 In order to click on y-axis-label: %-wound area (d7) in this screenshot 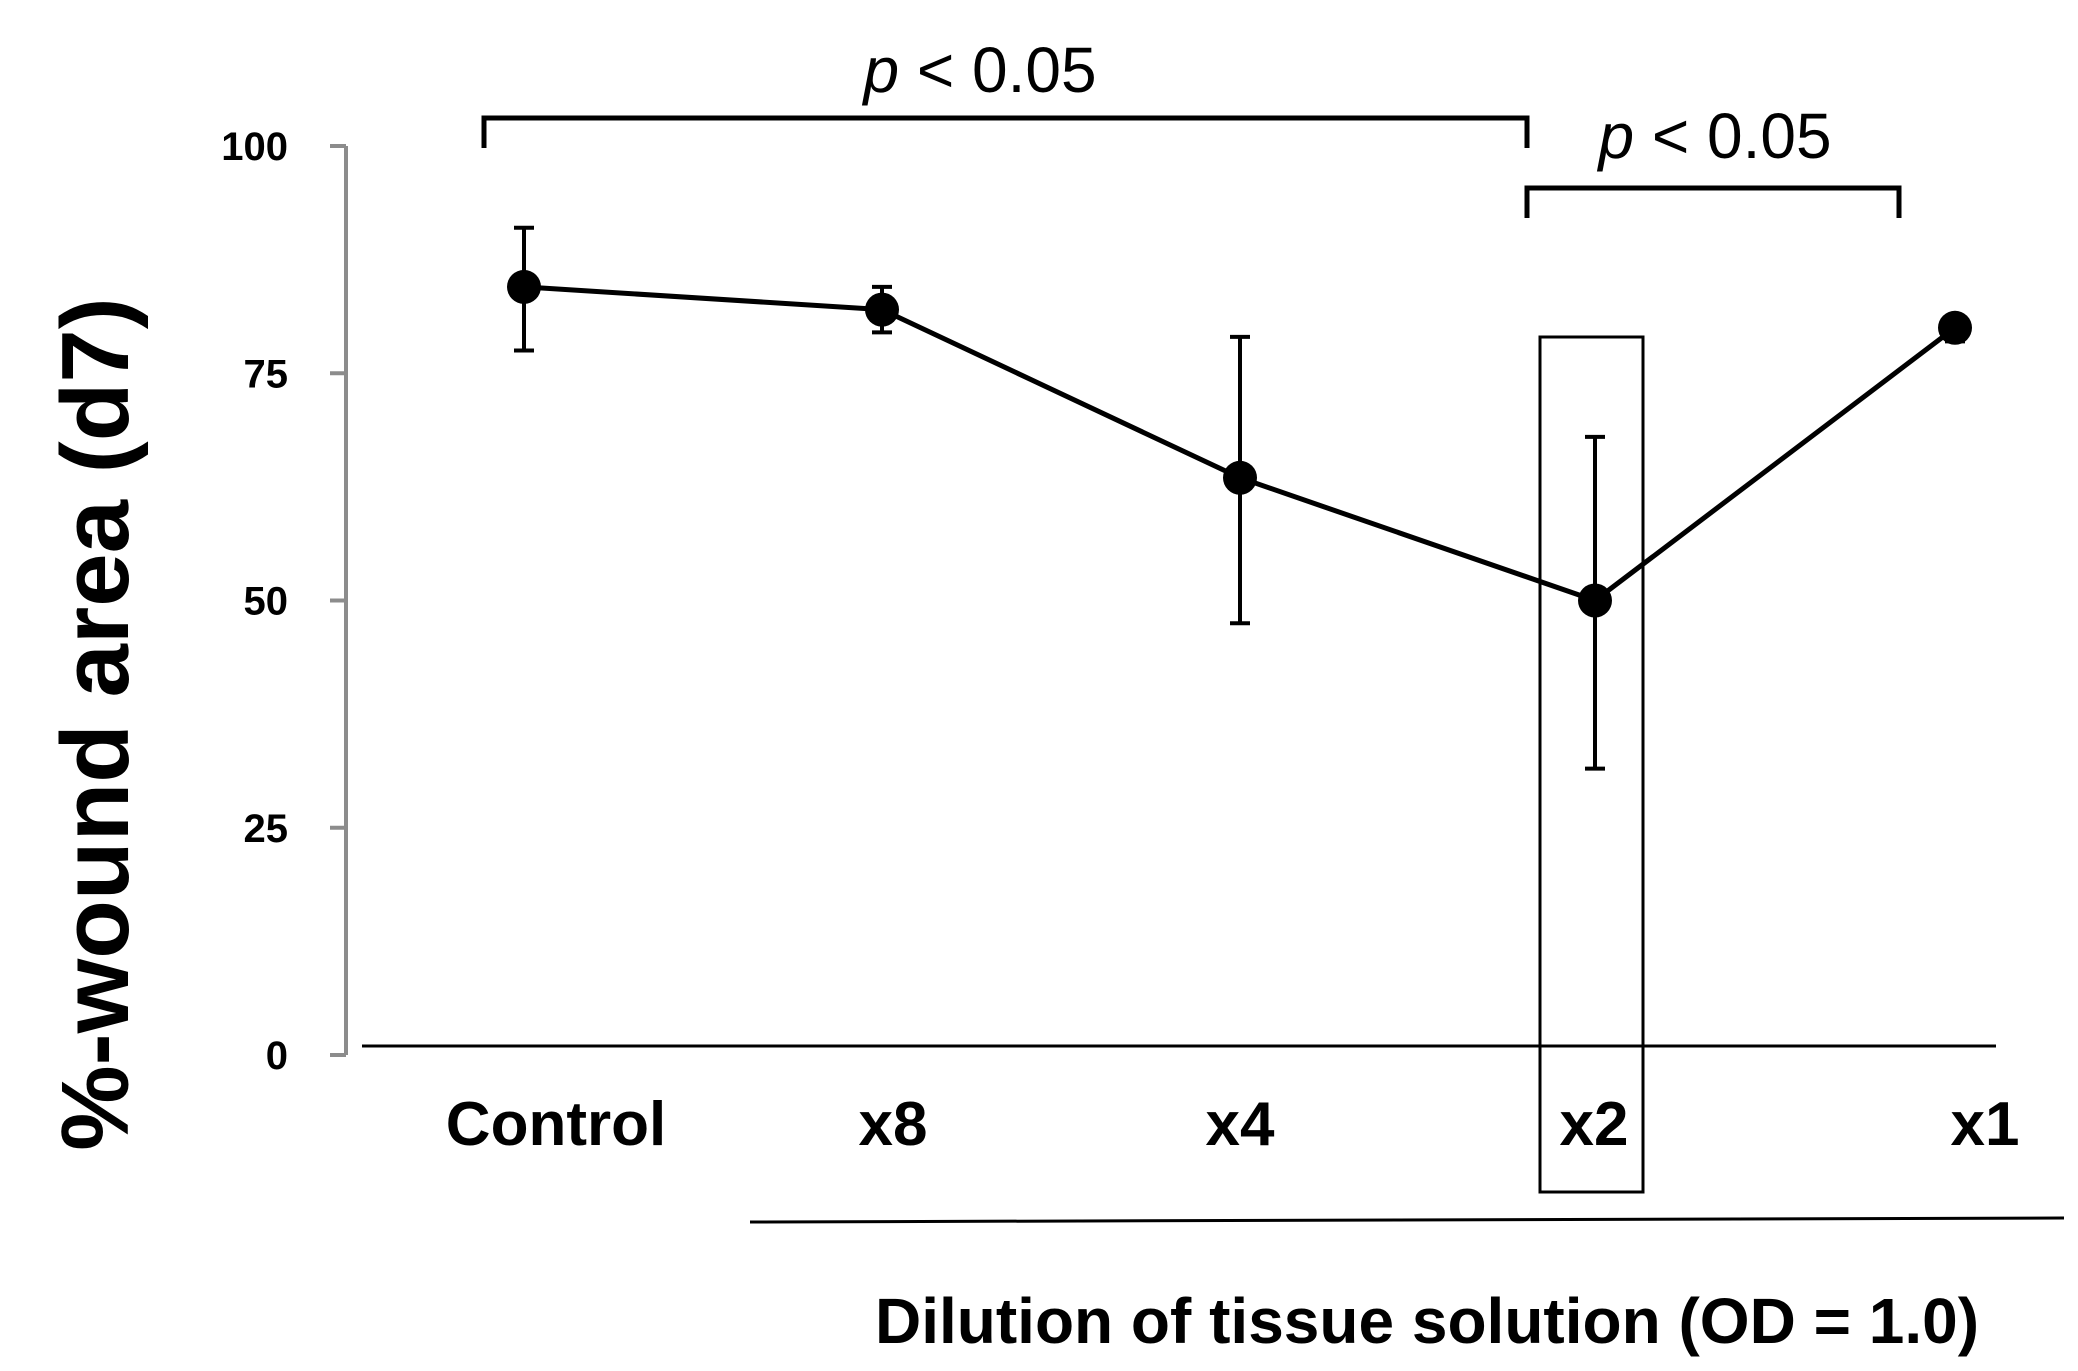, I will do `click(95, 723)`.